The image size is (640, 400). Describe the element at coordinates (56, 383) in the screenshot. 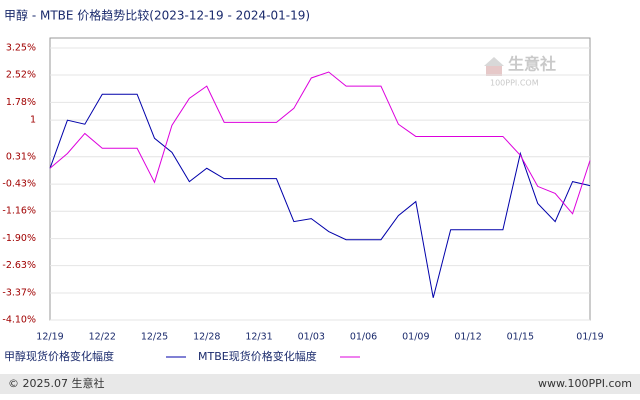

I see `footer-left: © 2025.07 生意社` at that location.